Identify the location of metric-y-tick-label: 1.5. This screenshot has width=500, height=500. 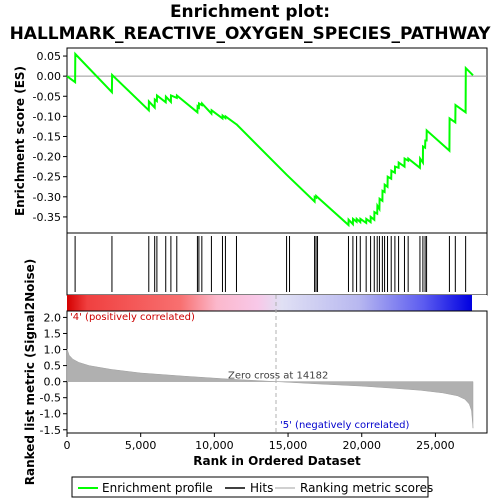
(53, 333).